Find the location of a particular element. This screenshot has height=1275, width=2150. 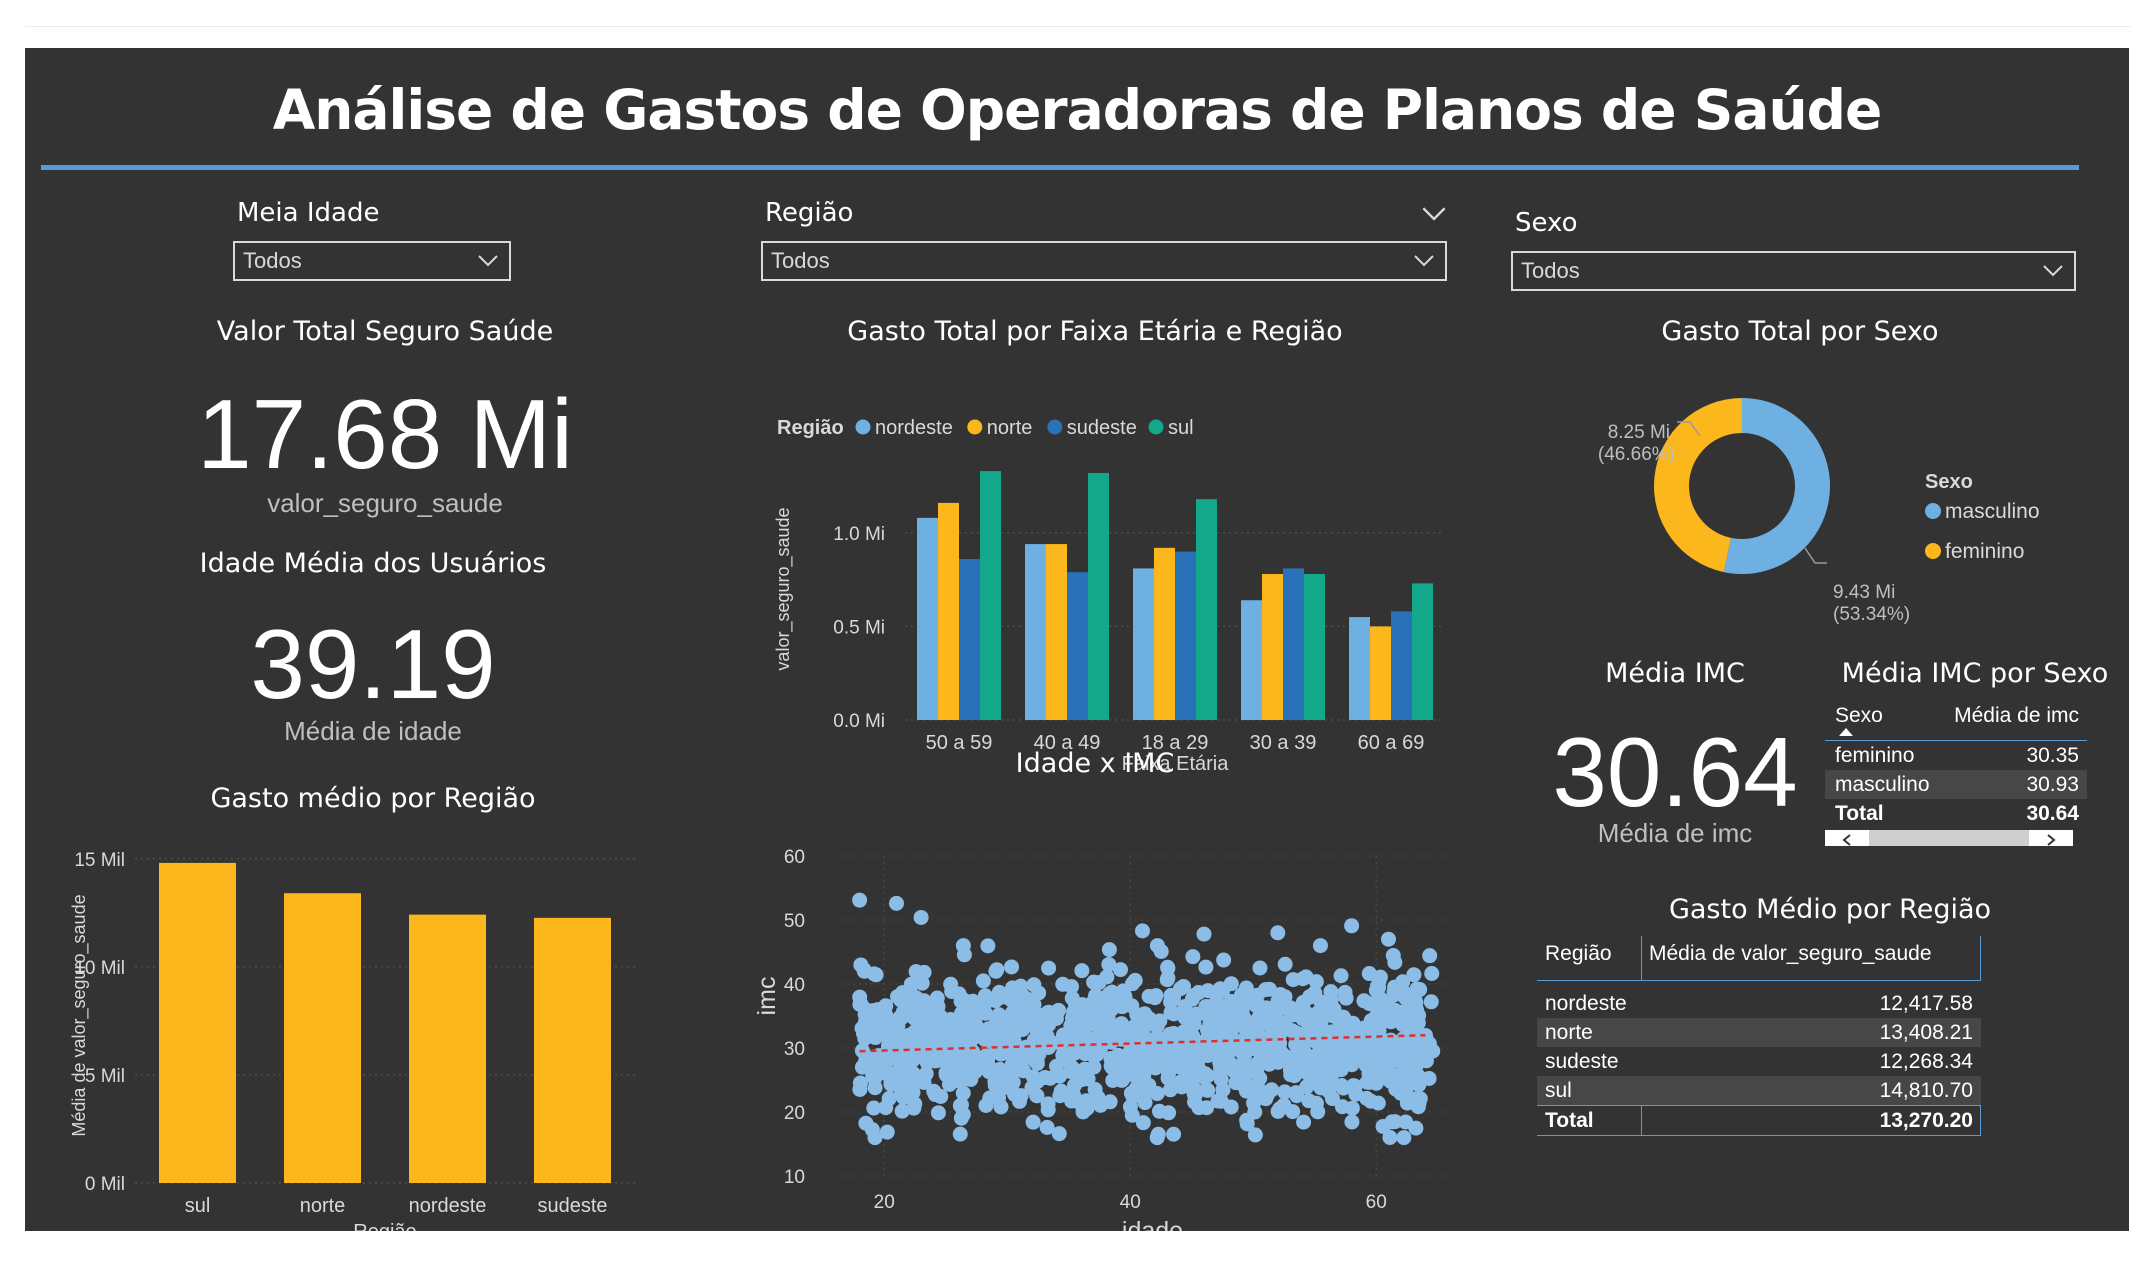

bar-sudeste is located at coordinates (572, 1050).